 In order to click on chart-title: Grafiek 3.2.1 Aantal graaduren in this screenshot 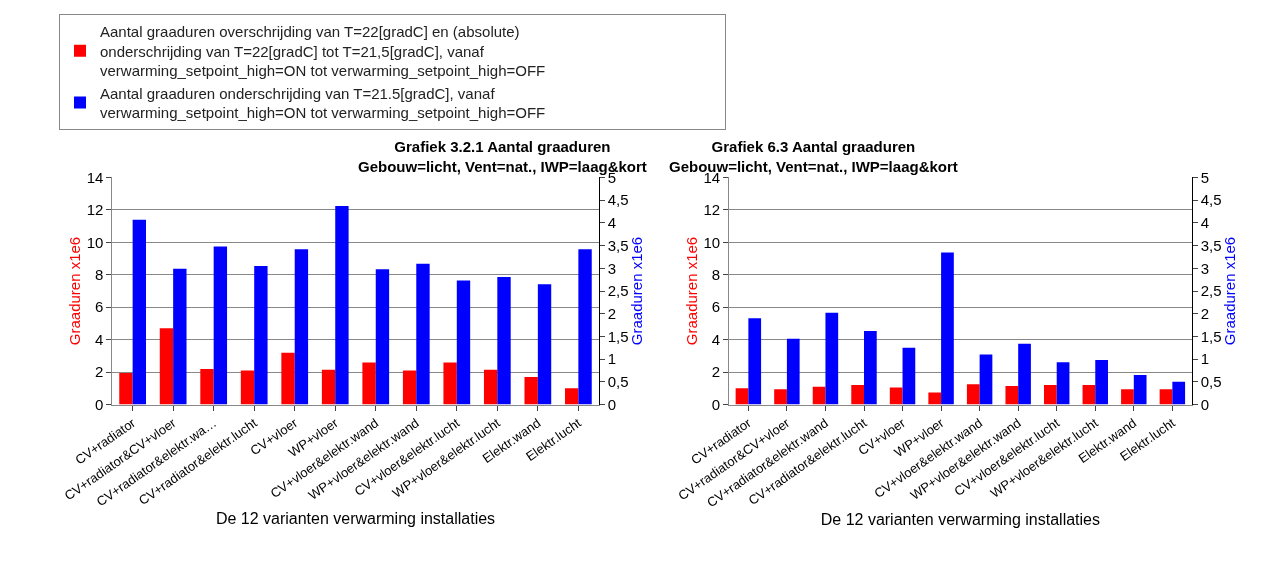, I will do `click(502, 146)`.